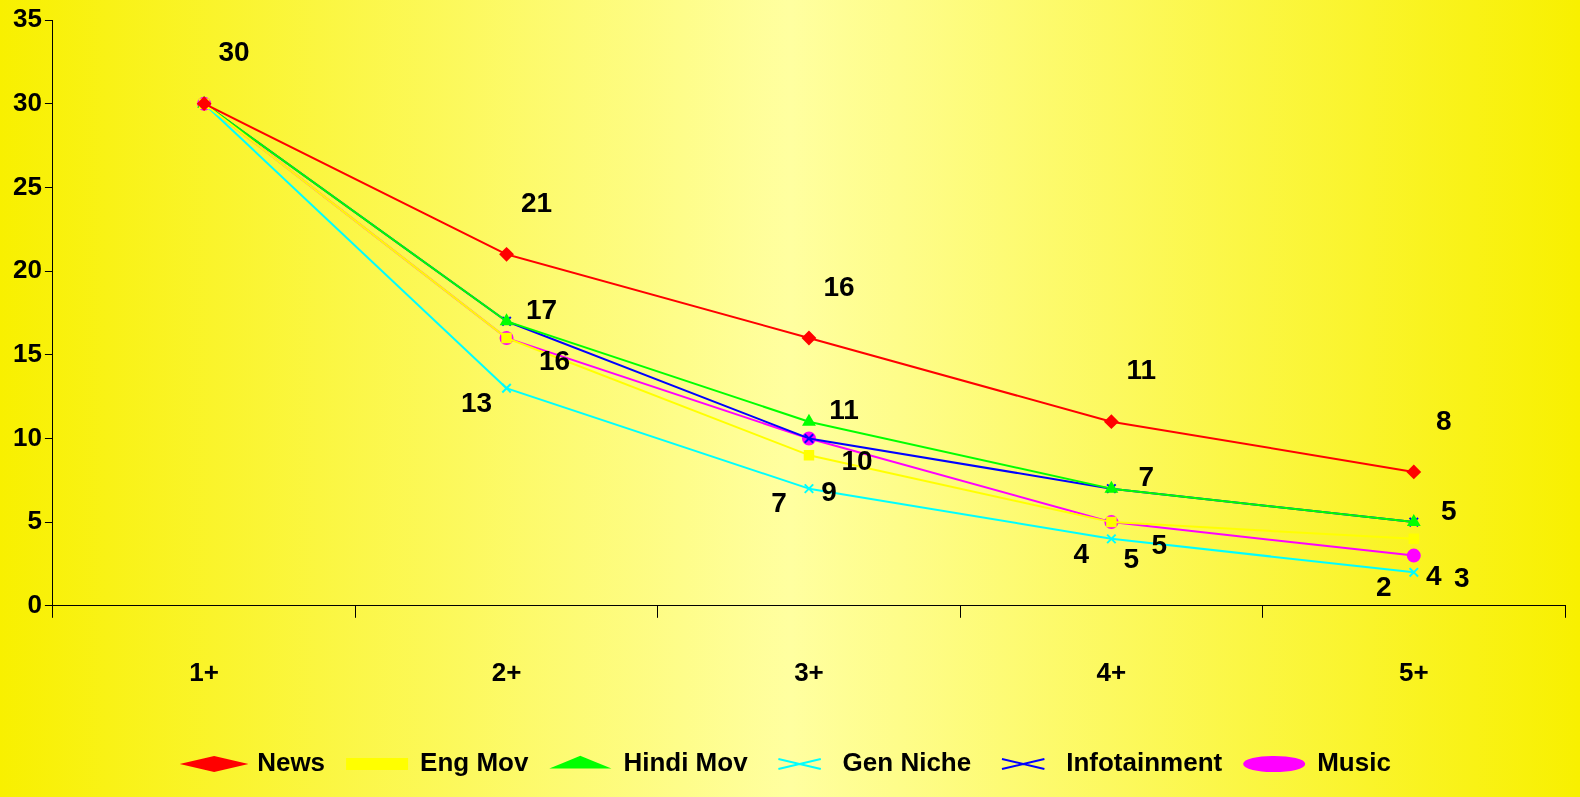 The width and height of the screenshot is (1580, 797). What do you see at coordinates (809, 671) in the screenshot?
I see `x-tick-label: 3+` at bounding box center [809, 671].